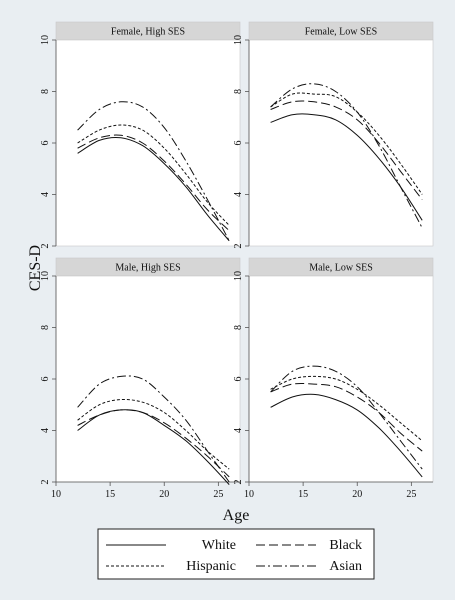 This screenshot has width=455, height=600. I want to click on legend-label-asian: Asian, so click(345, 566).